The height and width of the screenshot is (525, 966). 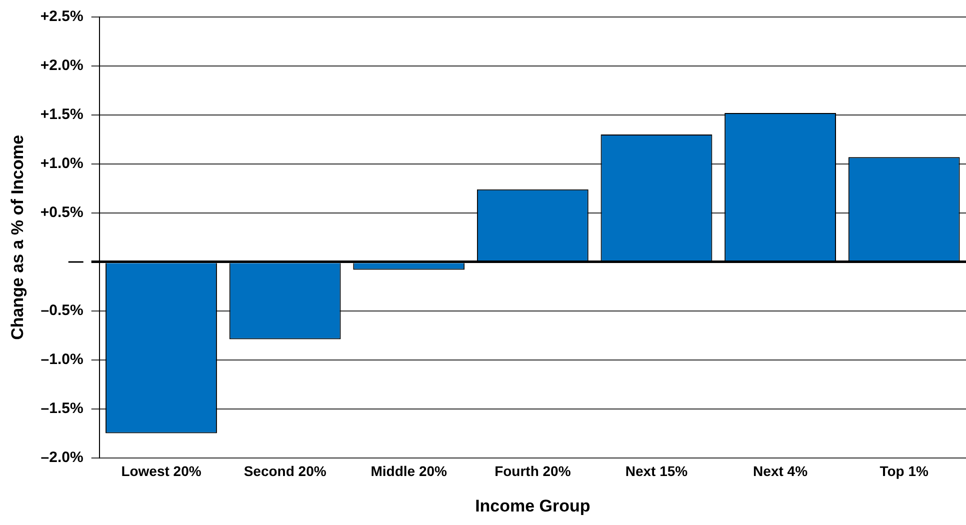 I want to click on x-tick-label: Middle 20%, so click(x=409, y=471).